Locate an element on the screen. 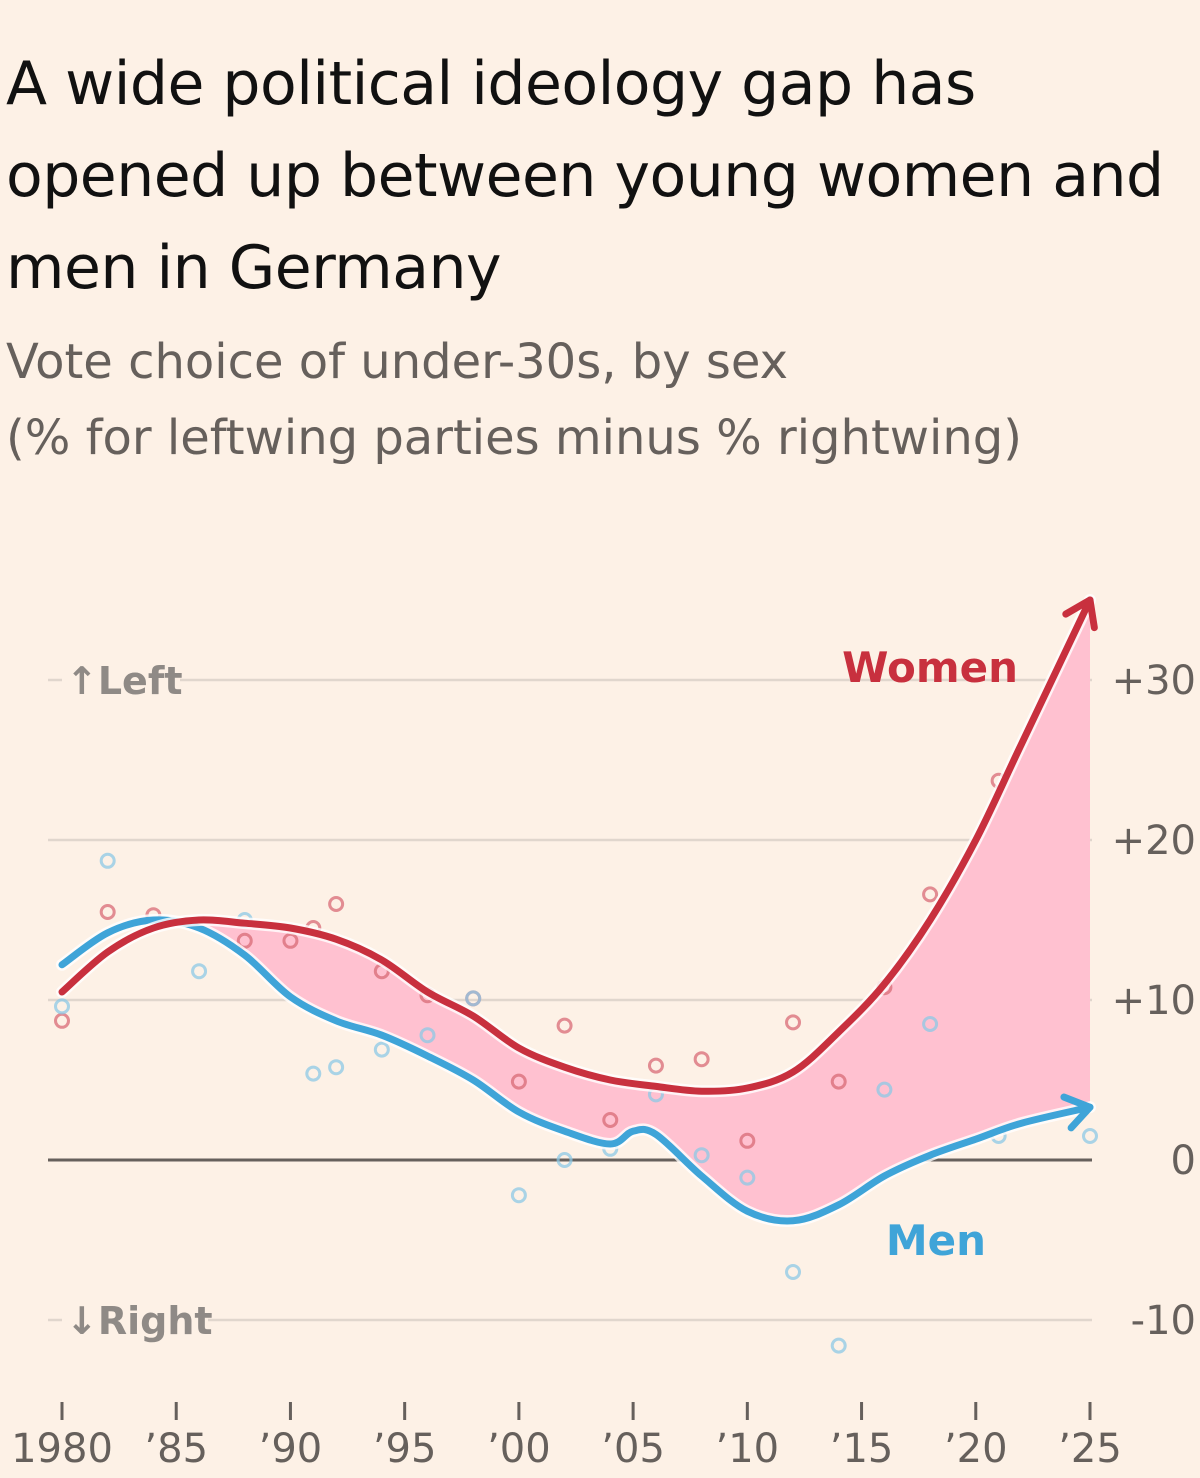 Image resolution: width=1200 pixels, height=1478 pixels. x-tick-label: ’00 is located at coordinates (519, 1449).